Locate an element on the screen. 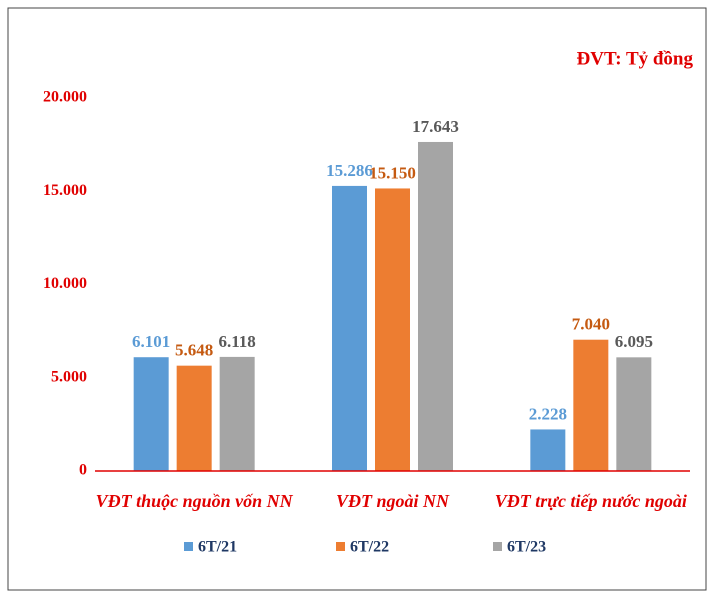  y-tick-label: 5.000 is located at coordinates (69, 376).